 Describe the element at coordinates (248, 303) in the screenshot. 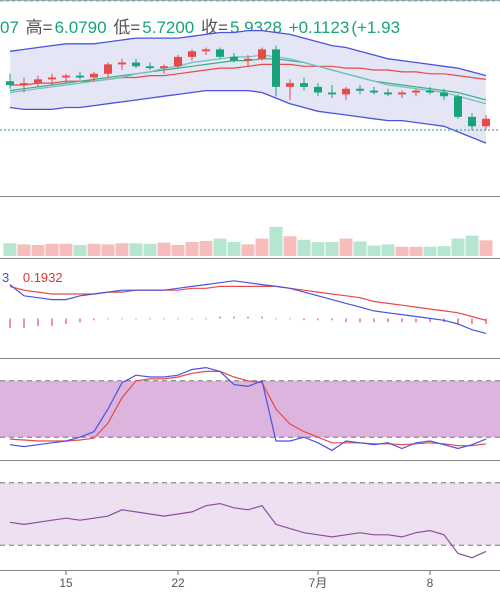

I see `macd-signal-line` at that location.